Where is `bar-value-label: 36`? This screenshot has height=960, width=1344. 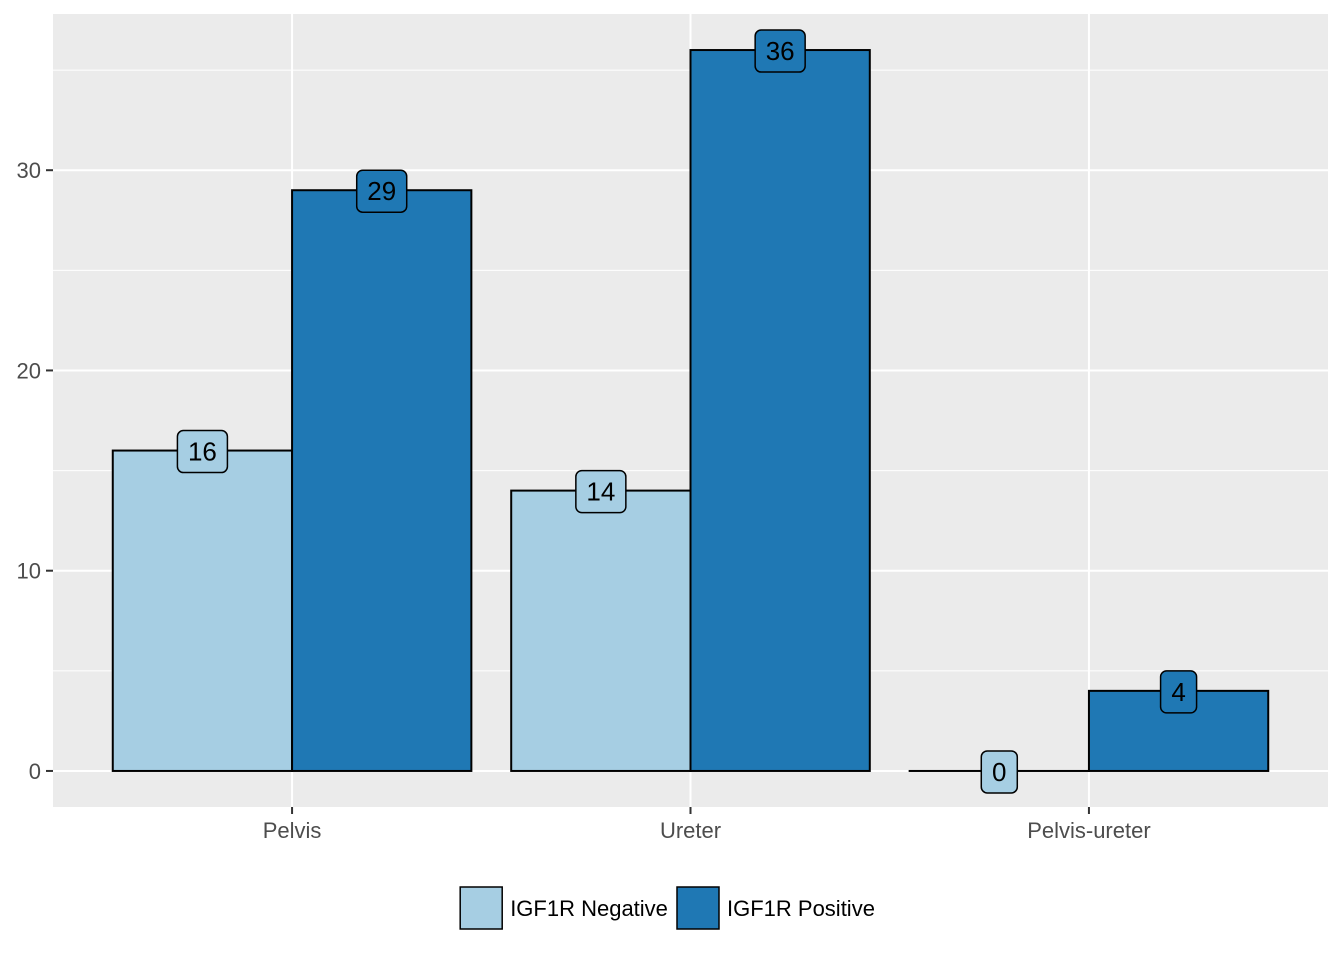
bar-value-label: 36 is located at coordinates (780, 51).